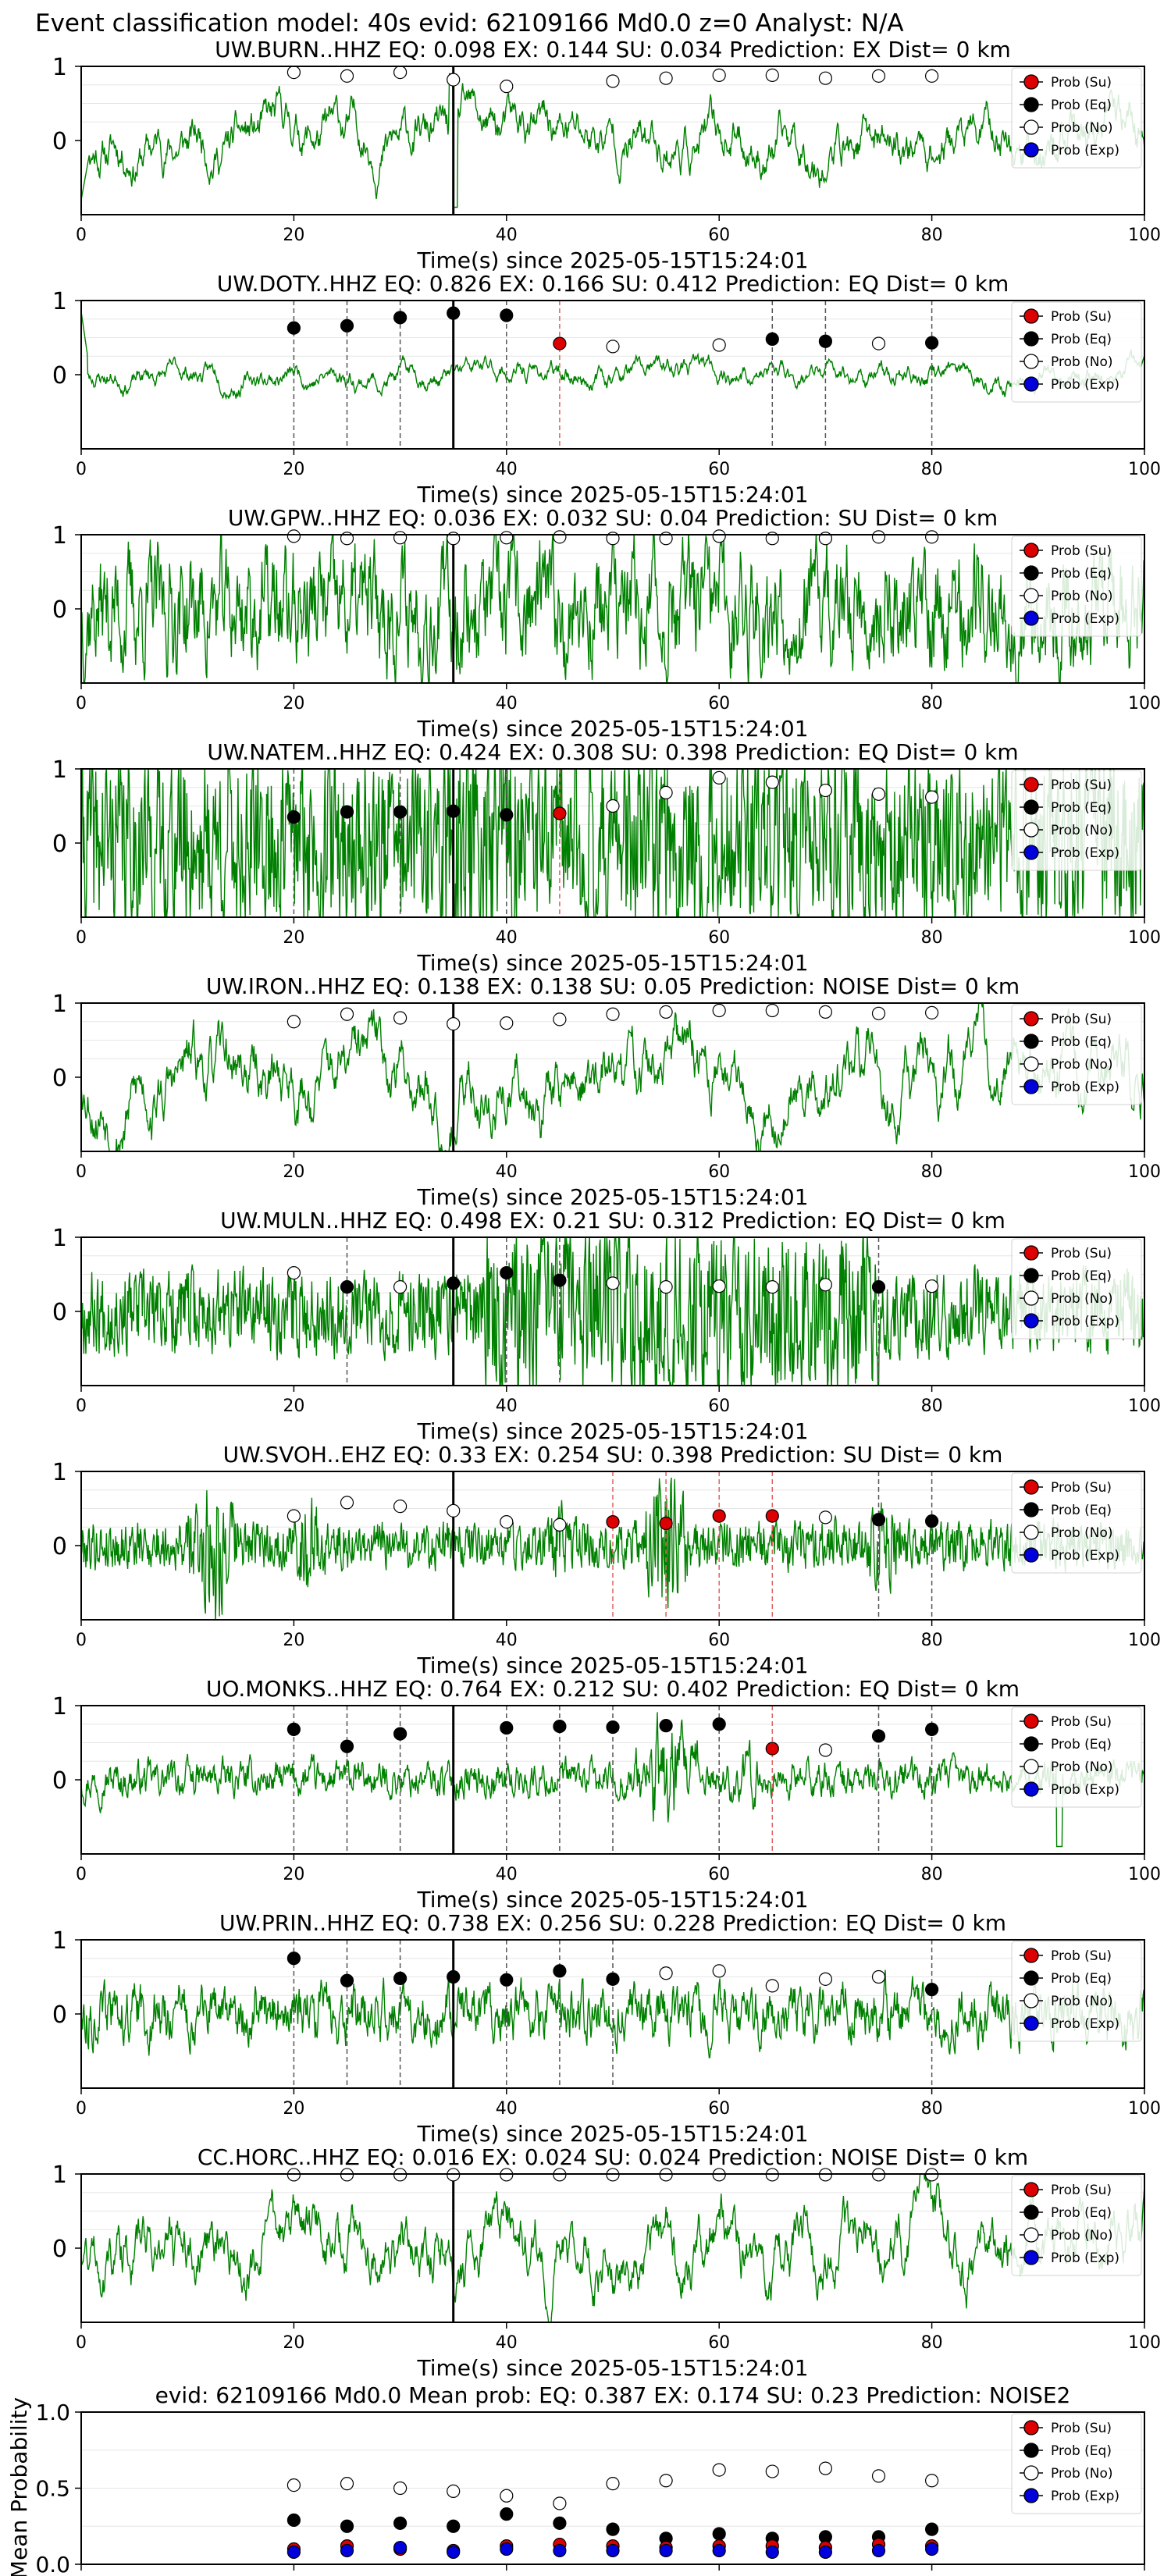  I want to click on panel-11-point-eq, so click(613, 2529).